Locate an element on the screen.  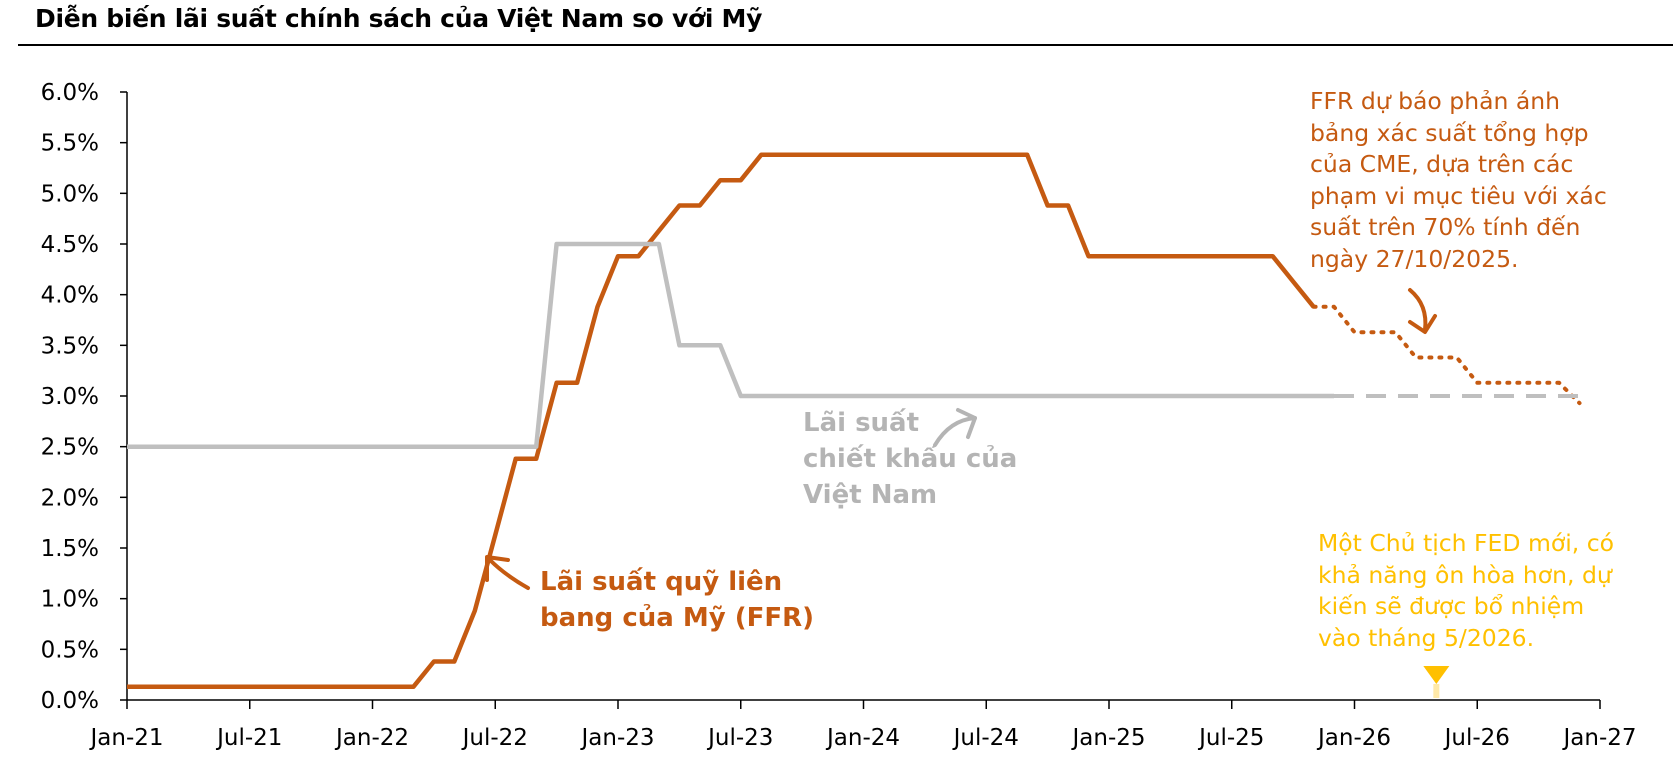
y-tick-label: 0.5% is located at coordinates (70, 650).